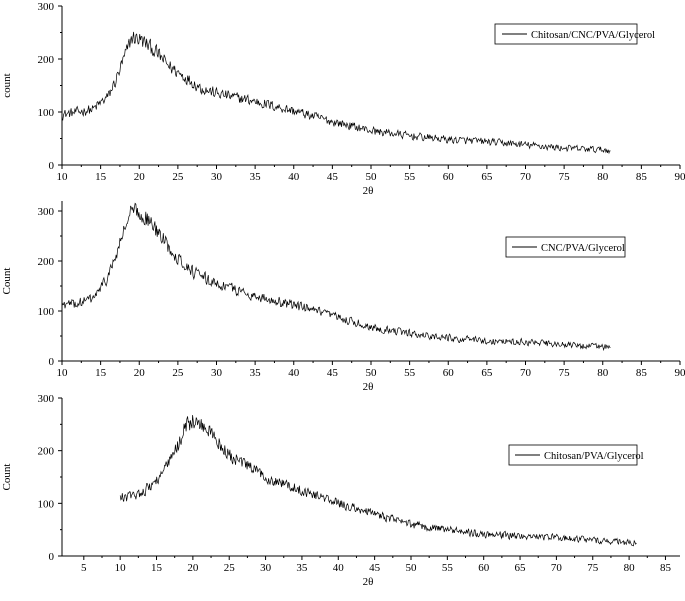 The image size is (685, 601). I want to click on legend-label: Chitosan/CNC/PVA/Glycerol, so click(593, 35).